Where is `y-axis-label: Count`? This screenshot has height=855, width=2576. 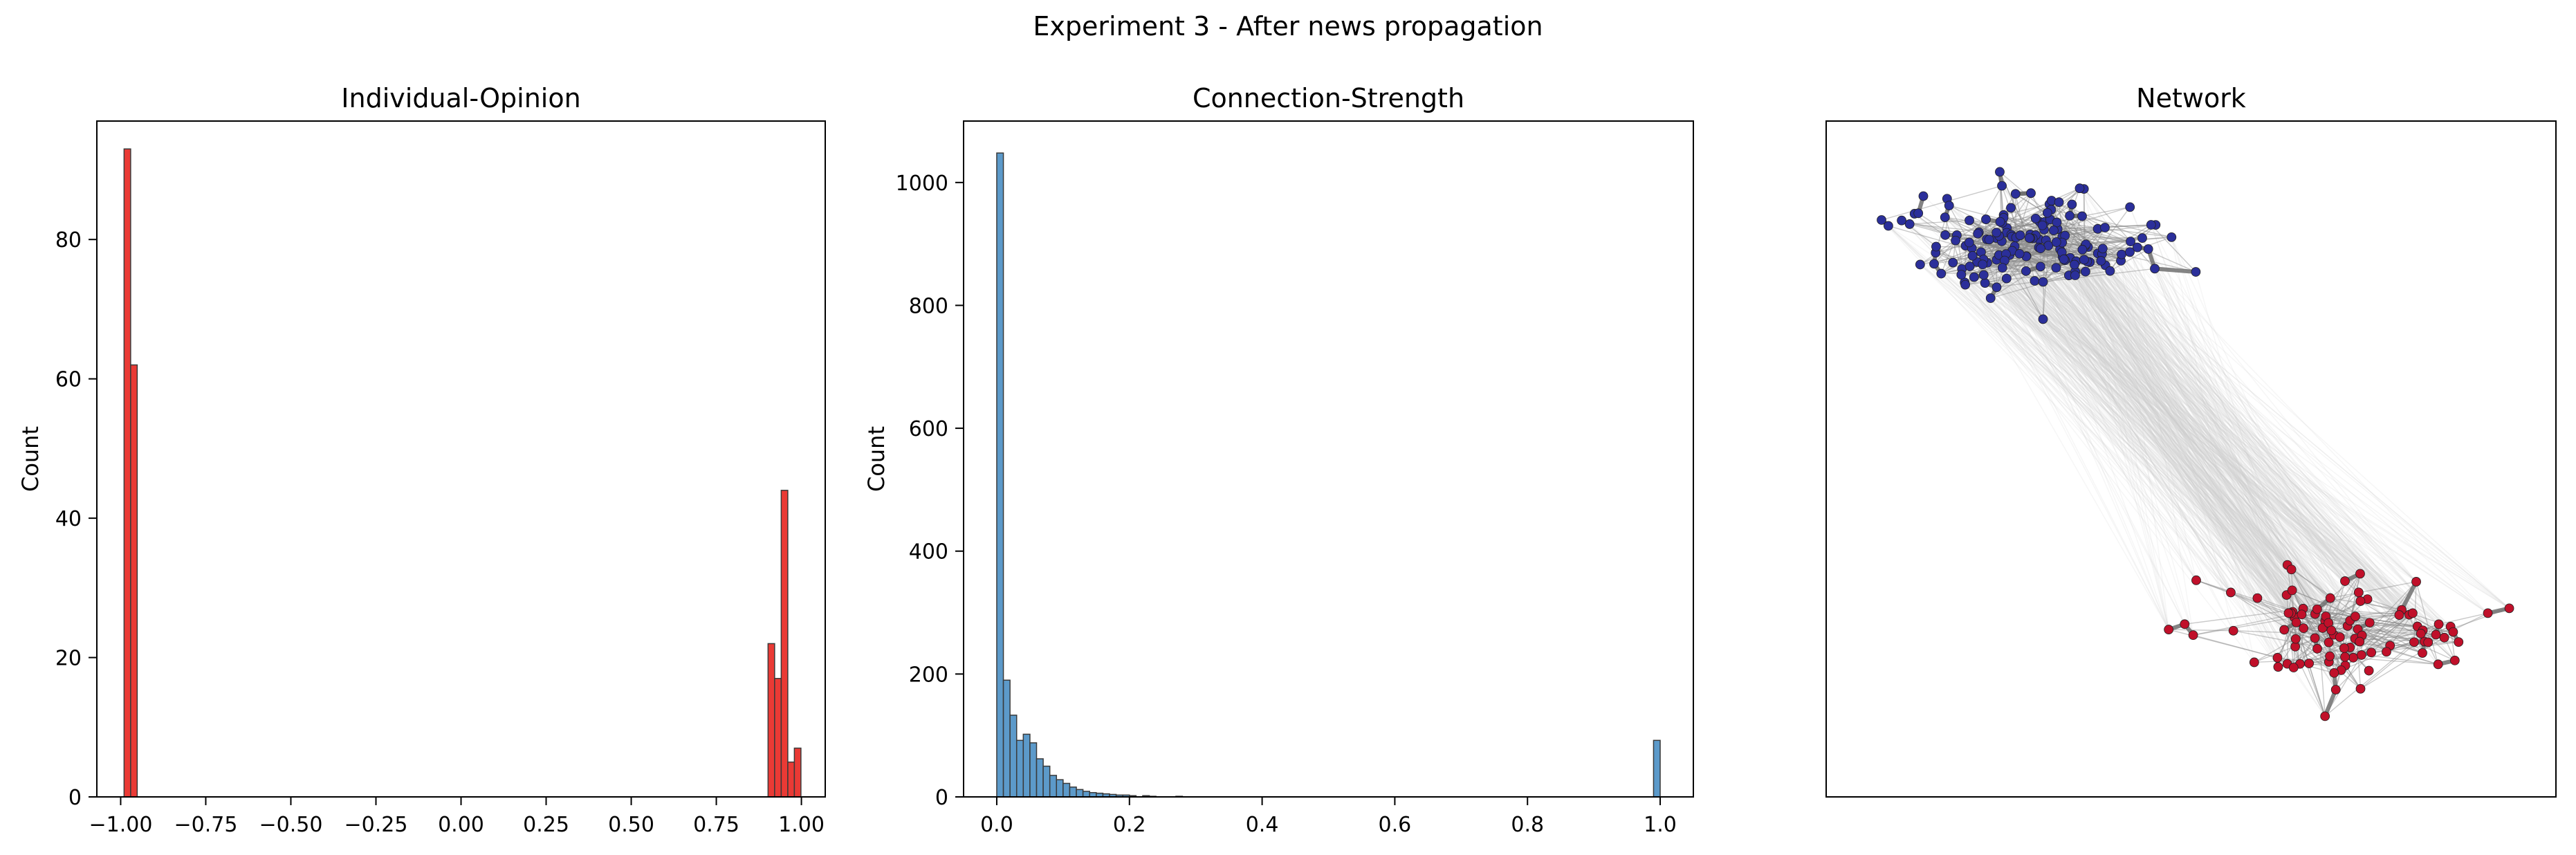
y-axis-label: Count is located at coordinates (876, 459).